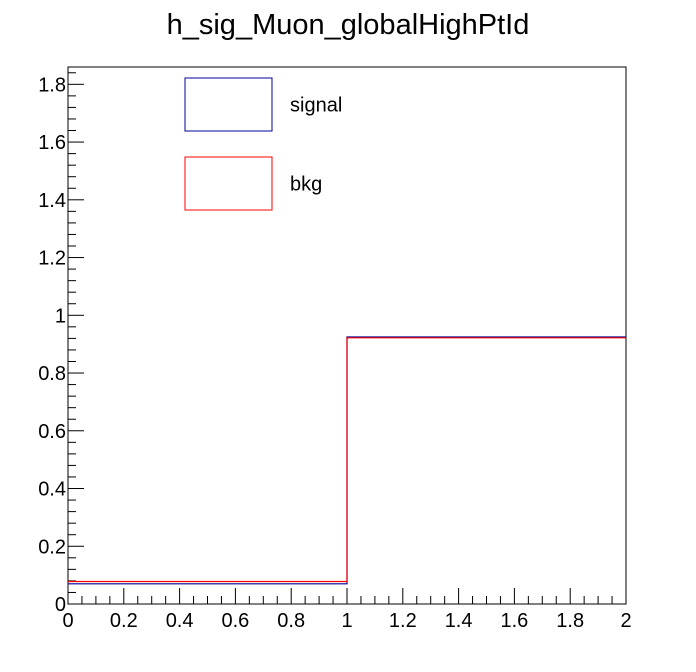  I want to click on y-tick-label: 1.4, so click(52, 201).